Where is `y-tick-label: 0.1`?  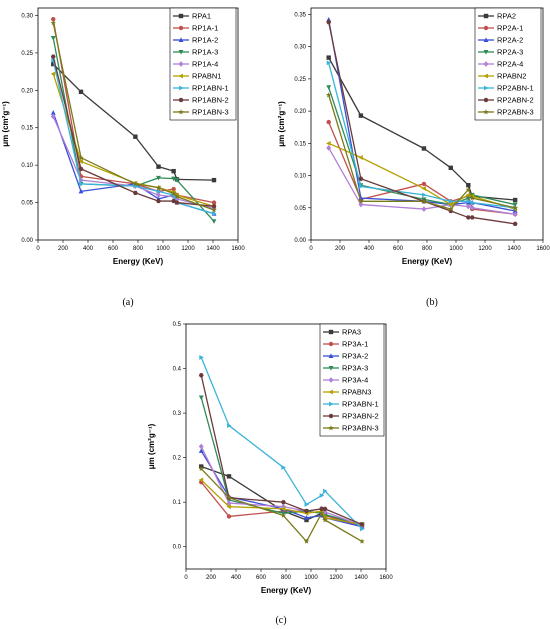 y-tick-label: 0.1 is located at coordinates (177, 503).